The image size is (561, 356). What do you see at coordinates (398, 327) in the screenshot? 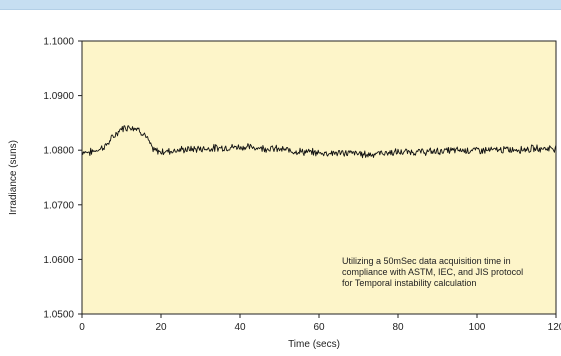
I see `x-tick-label: 80` at bounding box center [398, 327].